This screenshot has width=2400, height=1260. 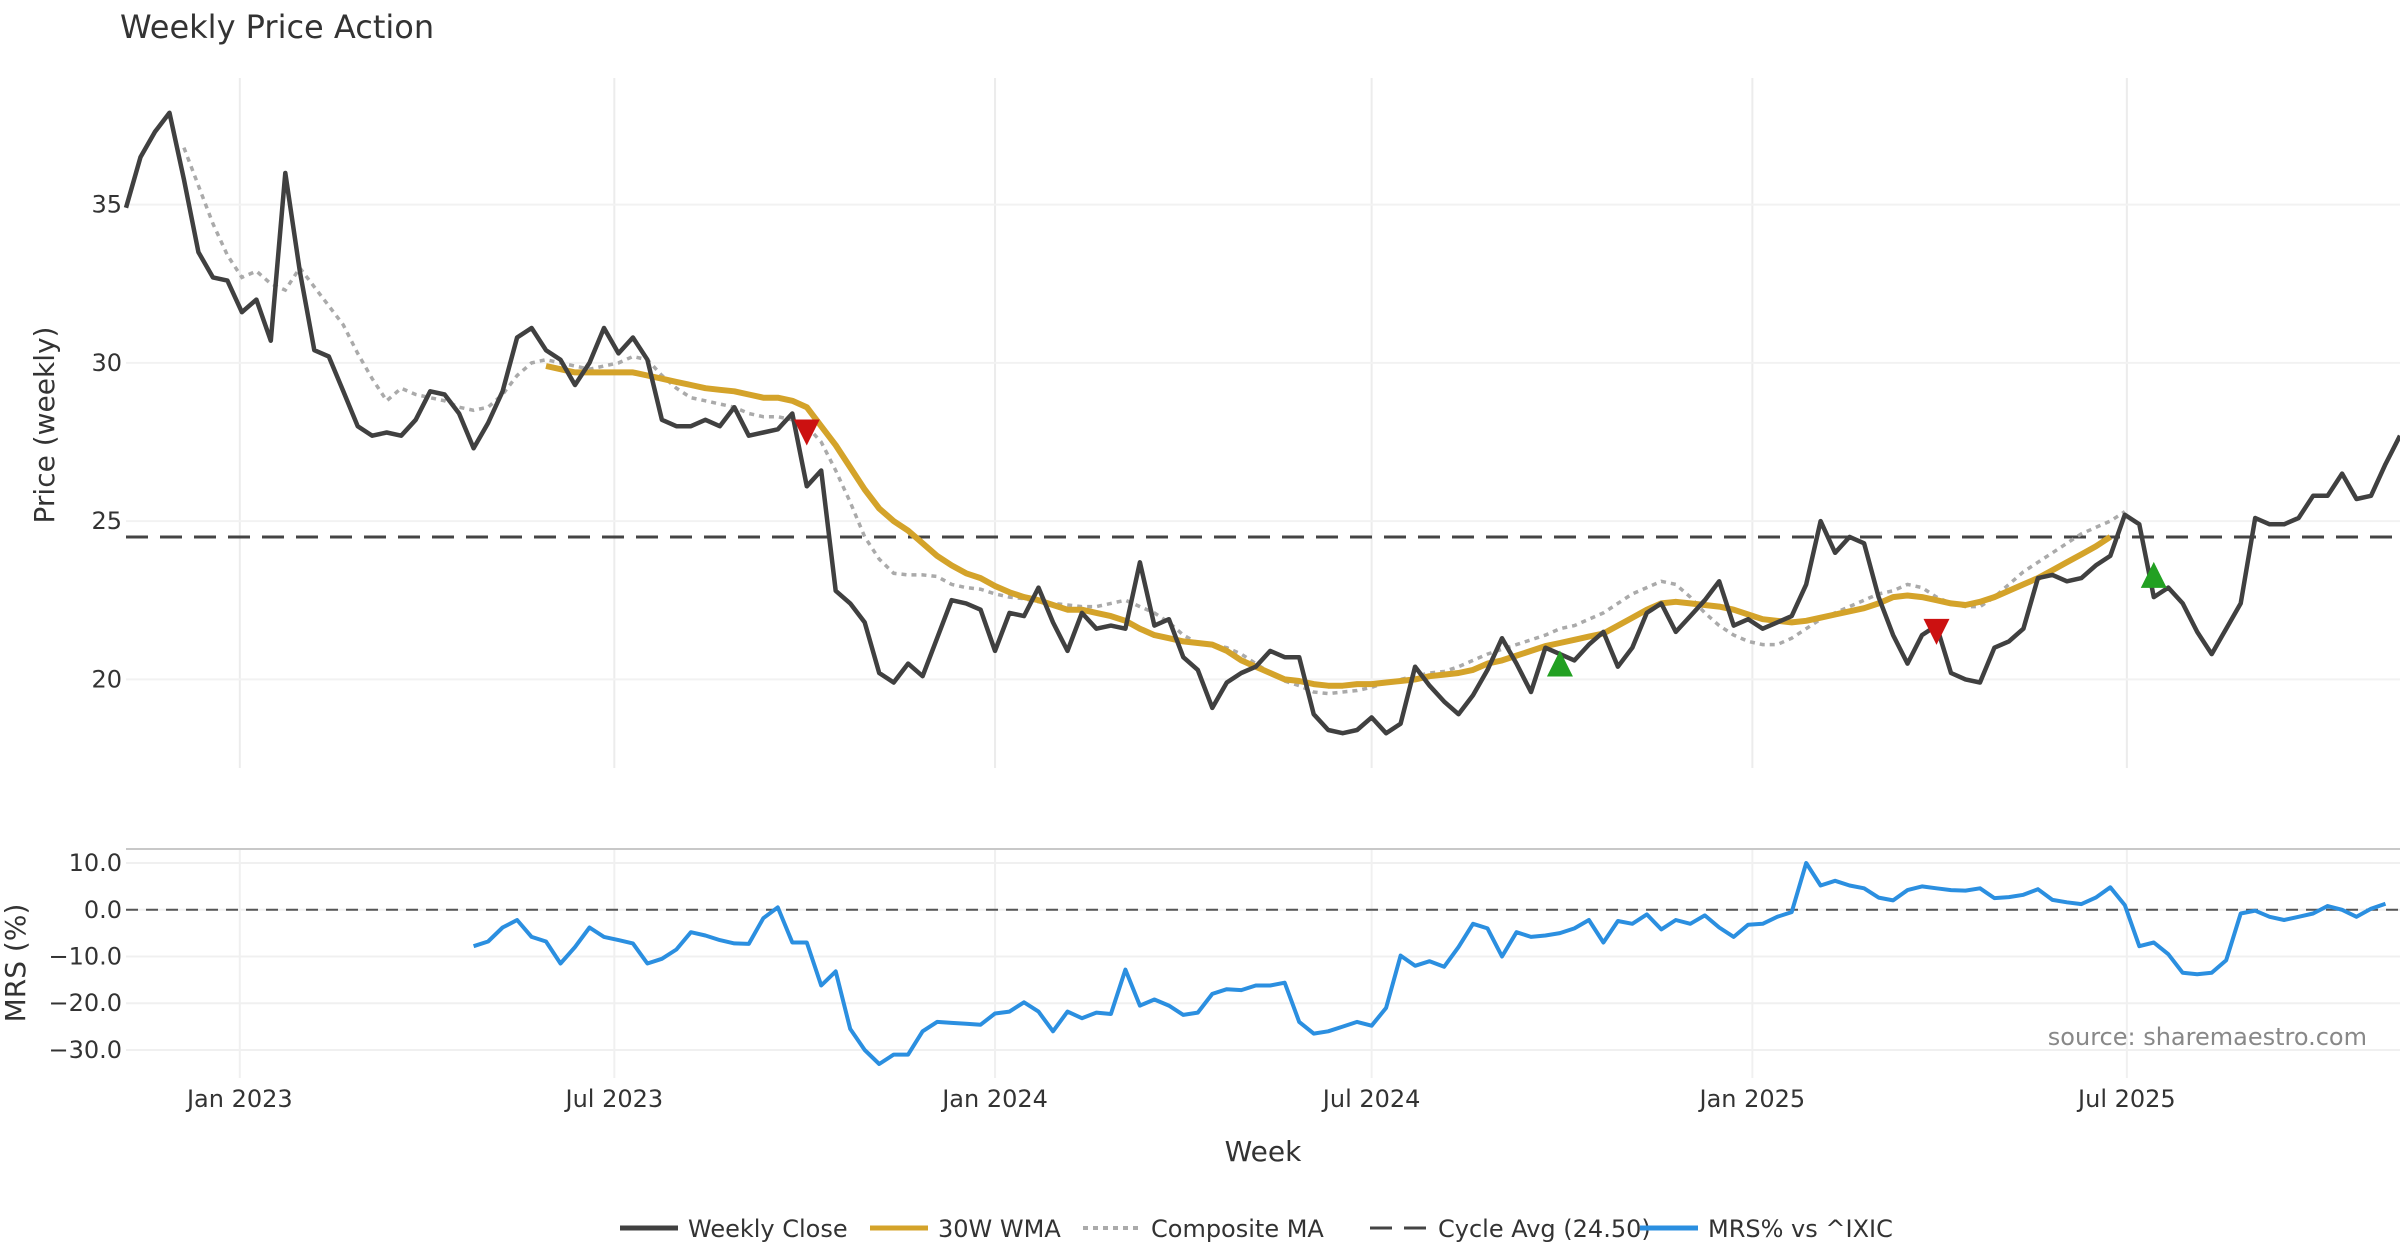 What do you see at coordinates (16, 963) in the screenshot?
I see `mrs-axis-label: MRS (%)` at bounding box center [16, 963].